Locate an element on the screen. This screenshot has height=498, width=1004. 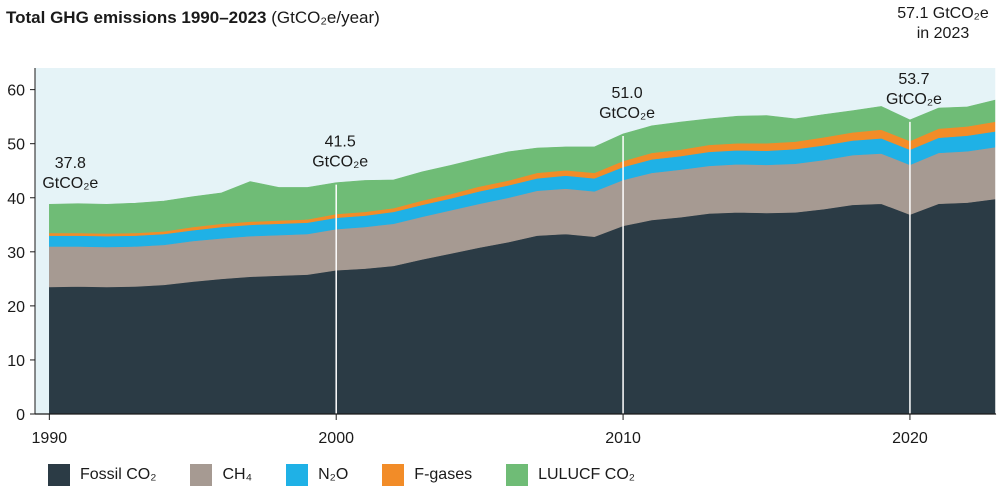
legend-item-f-gases: F-gases is located at coordinates (427, 475).